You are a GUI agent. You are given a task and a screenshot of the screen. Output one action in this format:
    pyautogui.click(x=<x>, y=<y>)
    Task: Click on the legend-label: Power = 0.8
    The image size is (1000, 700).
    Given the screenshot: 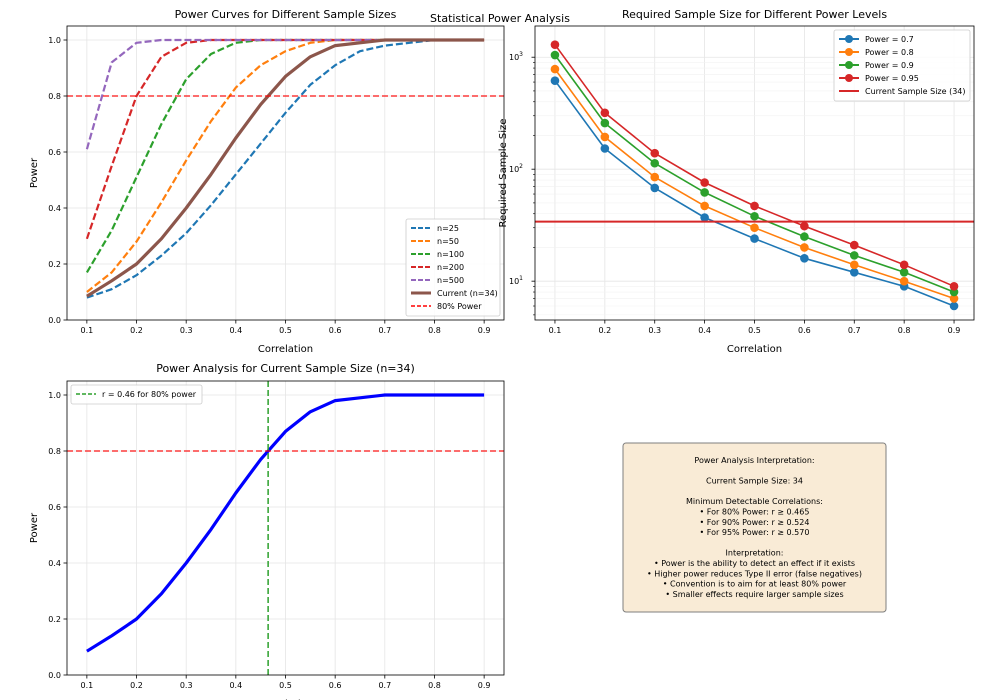 What is the action you would take?
    pyautogui.click(x=889, y=52)
    